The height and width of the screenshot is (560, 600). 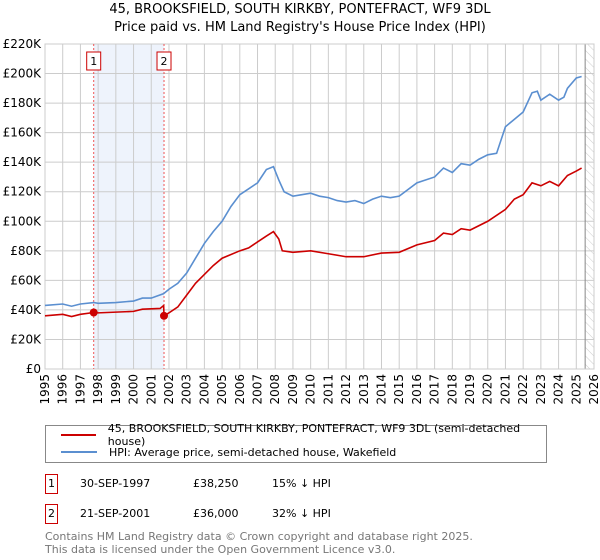 What do you see at coordinates (204, 389) in the screenshot?
I see `x-tick-label: 2004` at bounding box center [204, 389].